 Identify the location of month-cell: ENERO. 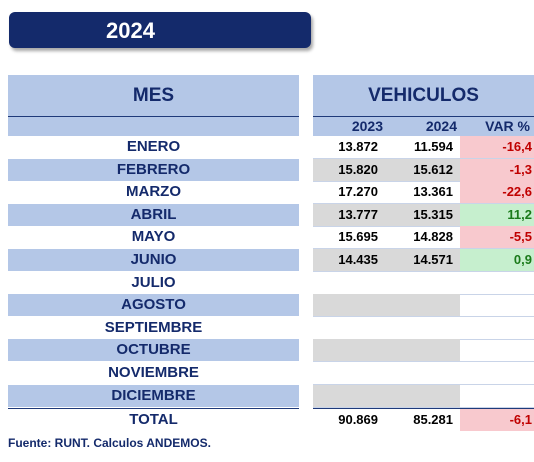
(153, 146).